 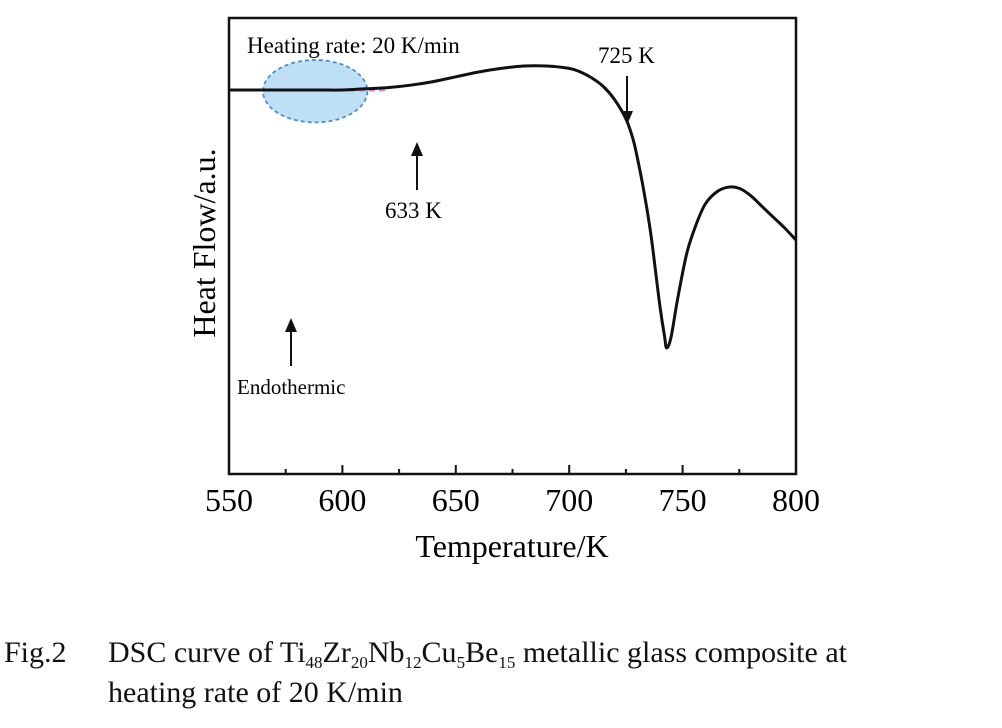 I want to click on caption-suffix: metallic glass composite at, so click(x=681, y=652).